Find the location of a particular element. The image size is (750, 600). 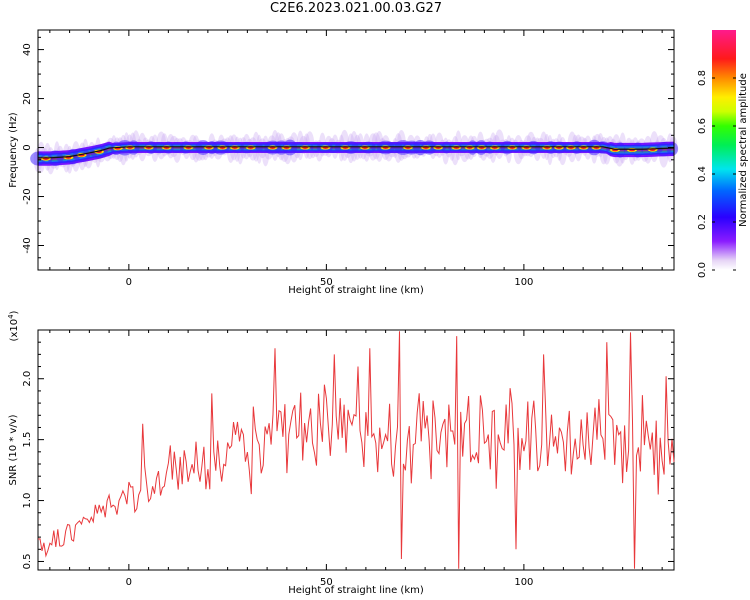

spectrogram-y-label: Frequency (Hz) is located at coordinates (13, 150).